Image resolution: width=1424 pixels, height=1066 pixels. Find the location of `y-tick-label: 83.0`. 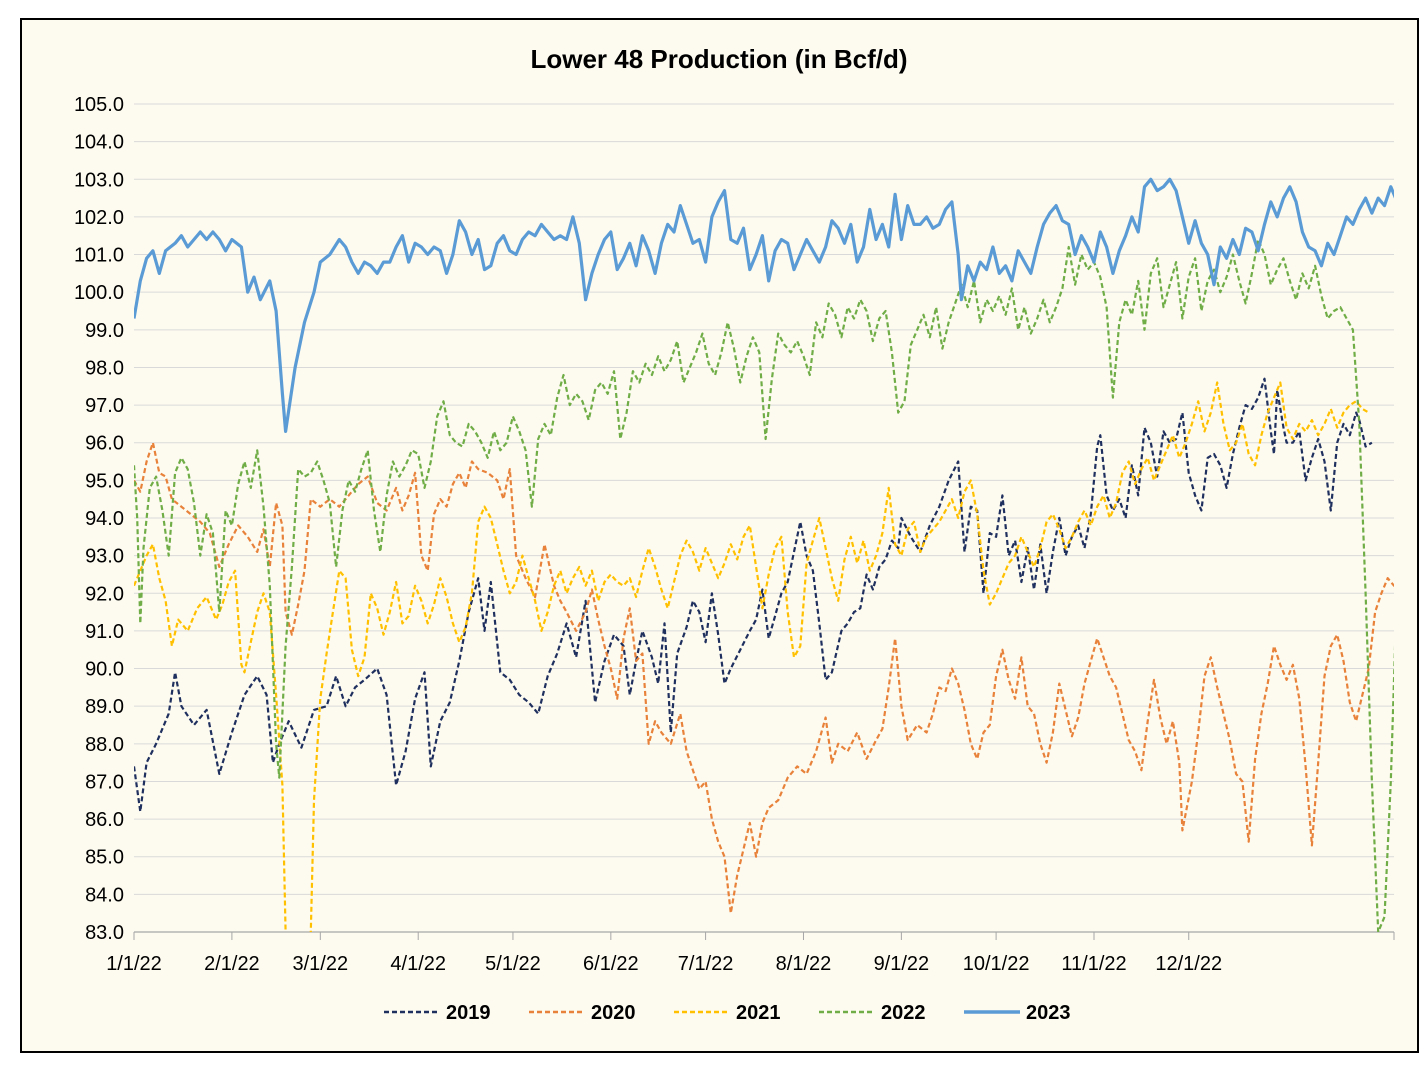

y-tick-label: 83.0 is located at coordinates (104, 933).